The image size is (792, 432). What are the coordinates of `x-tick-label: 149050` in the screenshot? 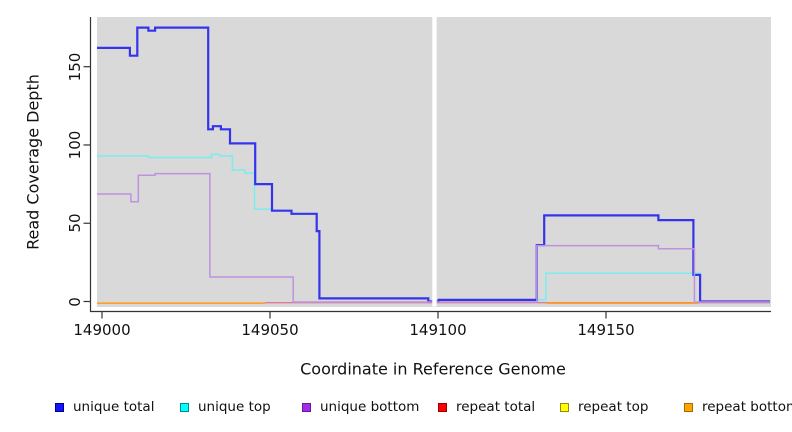 It's located at (270, 330).